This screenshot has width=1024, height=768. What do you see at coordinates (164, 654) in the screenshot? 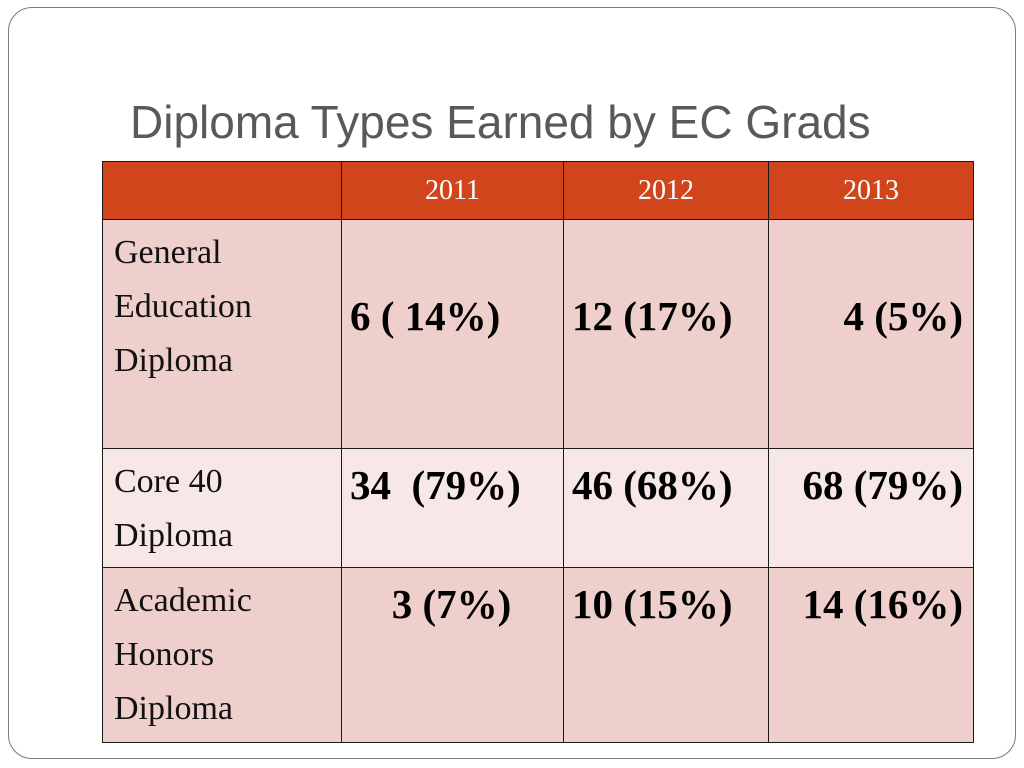
I see `row-label-line: Honors` at bounding box center [164, 654].